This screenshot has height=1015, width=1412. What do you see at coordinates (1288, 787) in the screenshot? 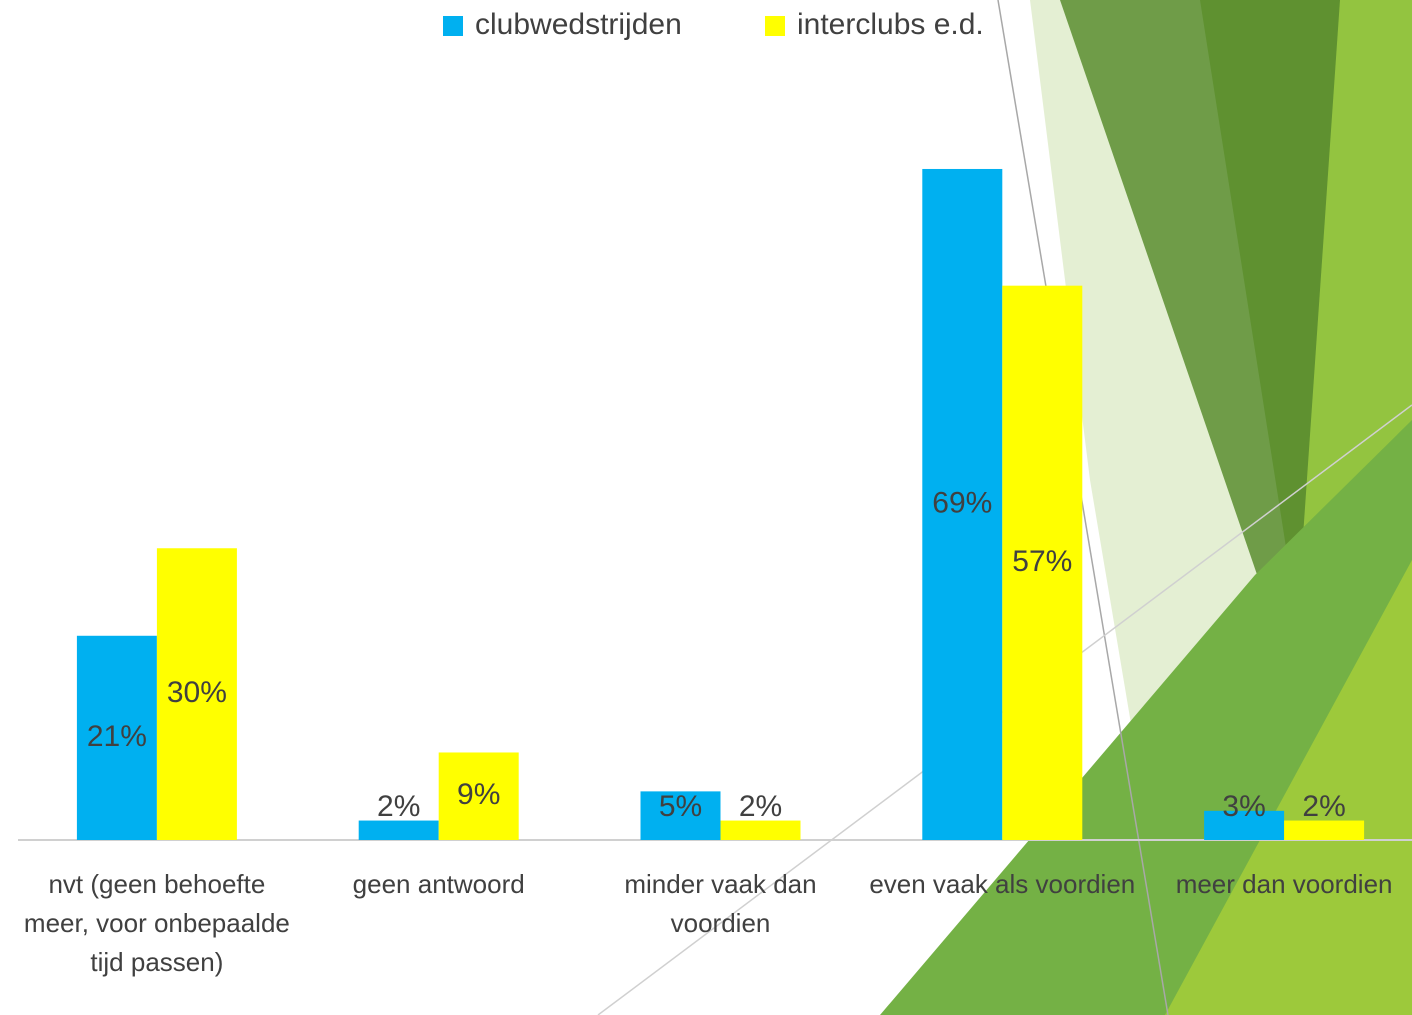
I see `bg-shape` at bounding box center [1288, 787].